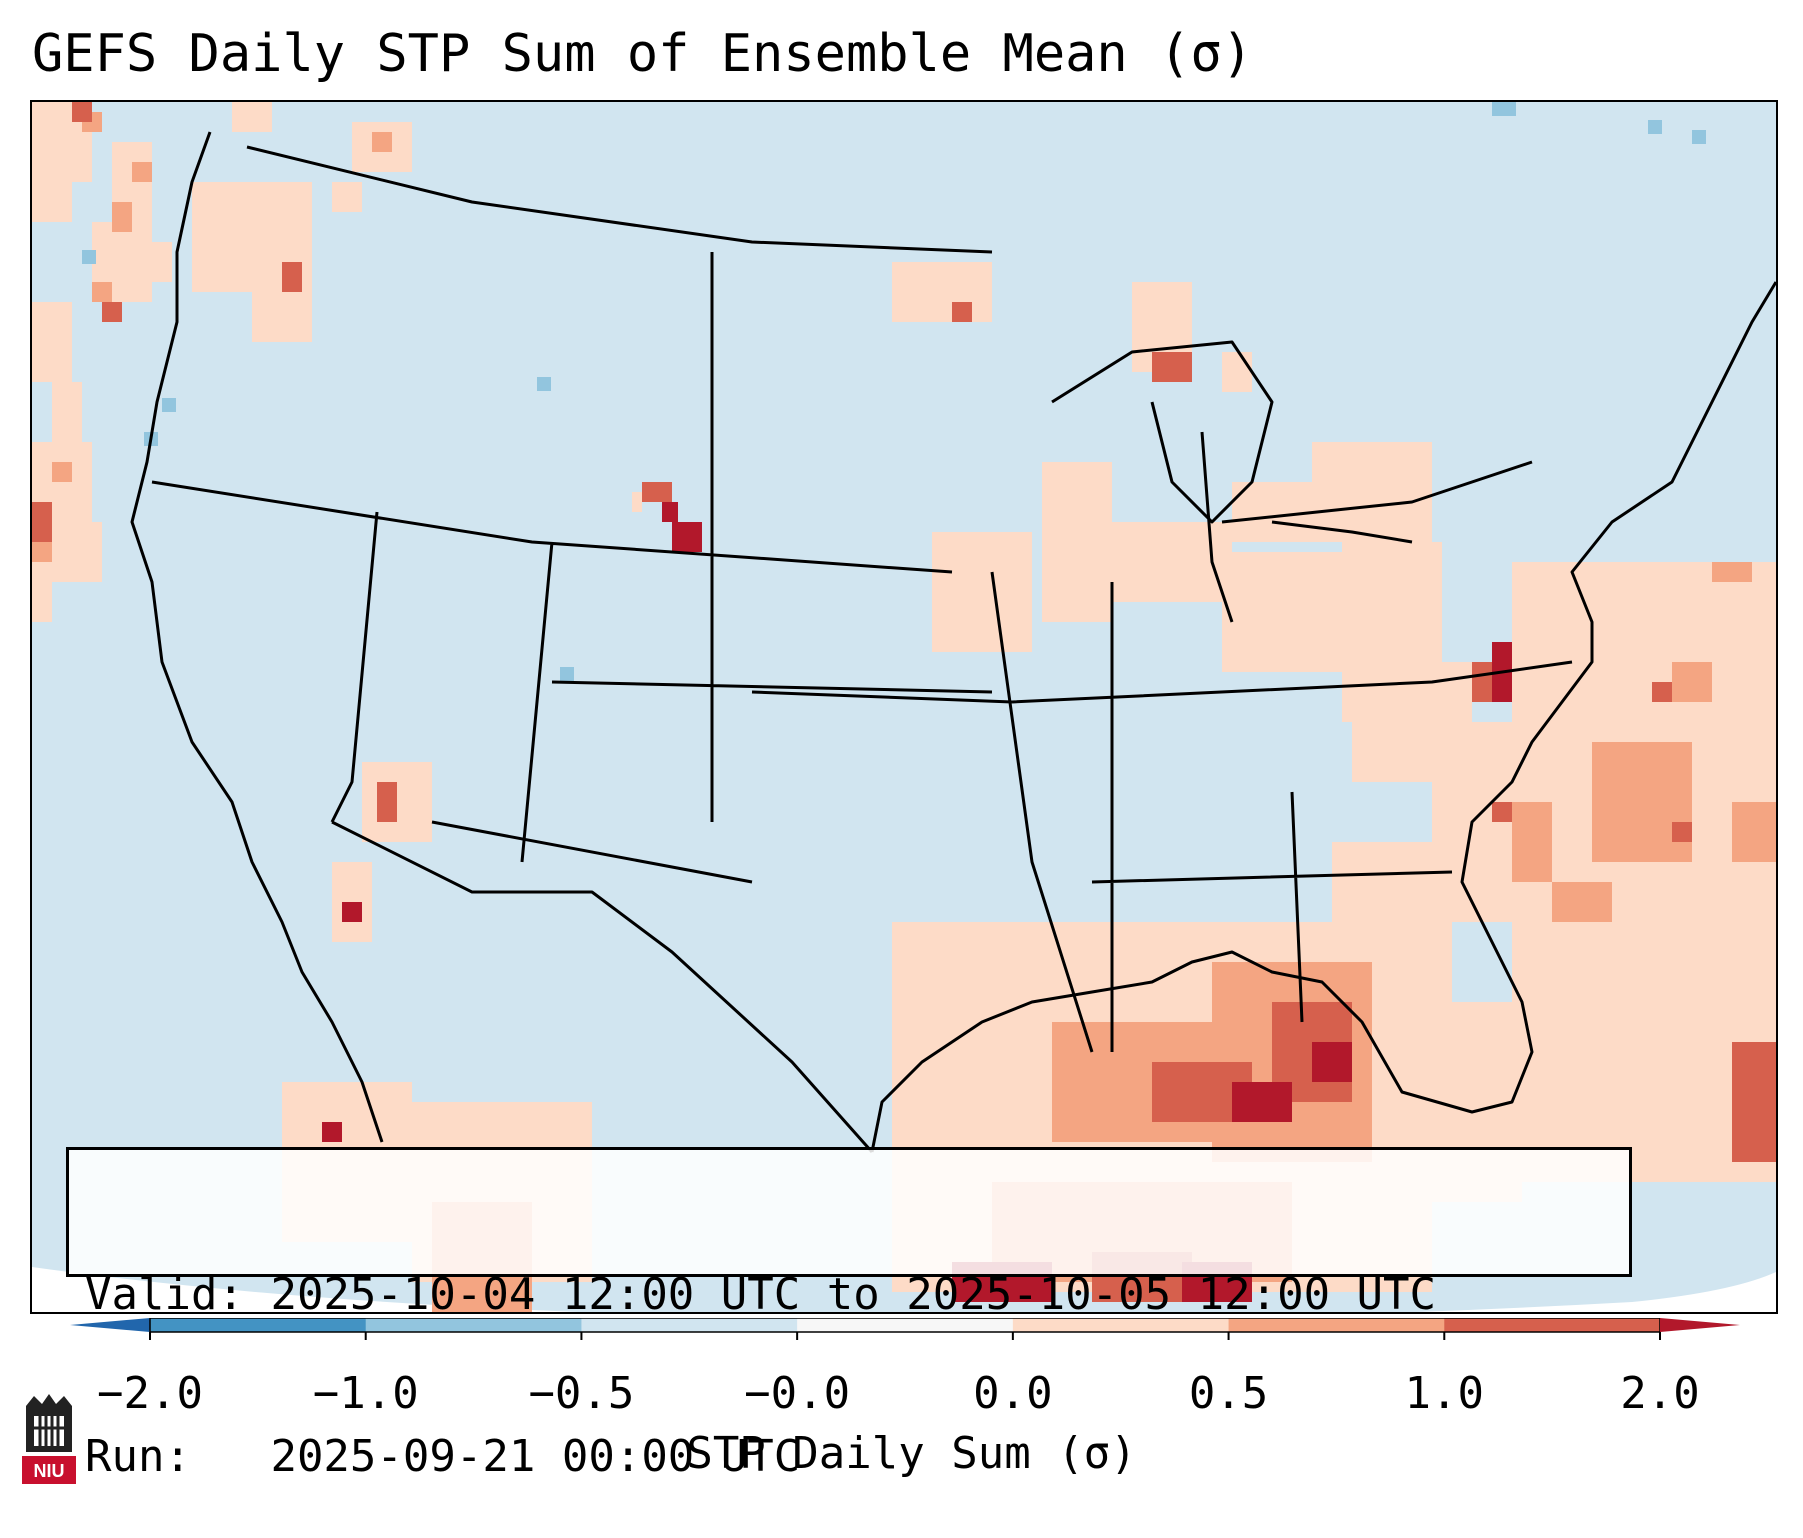 This screenshot has height=1538, width=1803. I want to click on colorbar-tick-label: 2.0, so click(1660, 1393).